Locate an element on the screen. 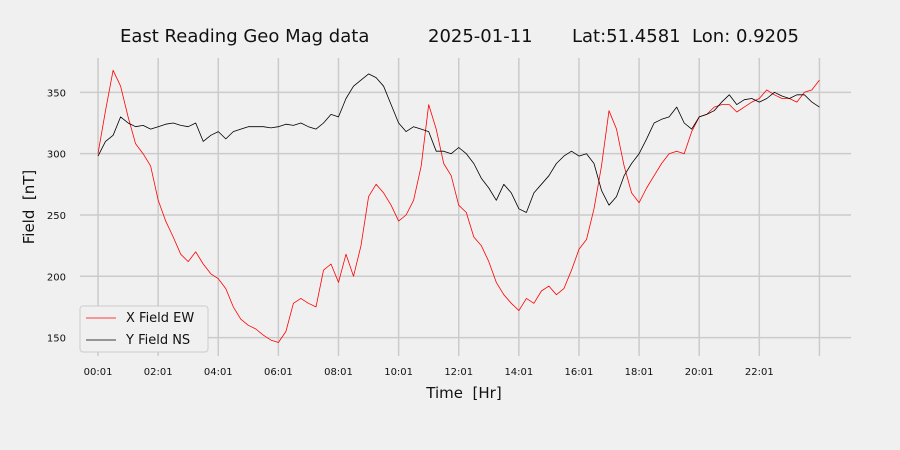  legend-label-y-field: Y Field NS is located at coordinates (157, 340).